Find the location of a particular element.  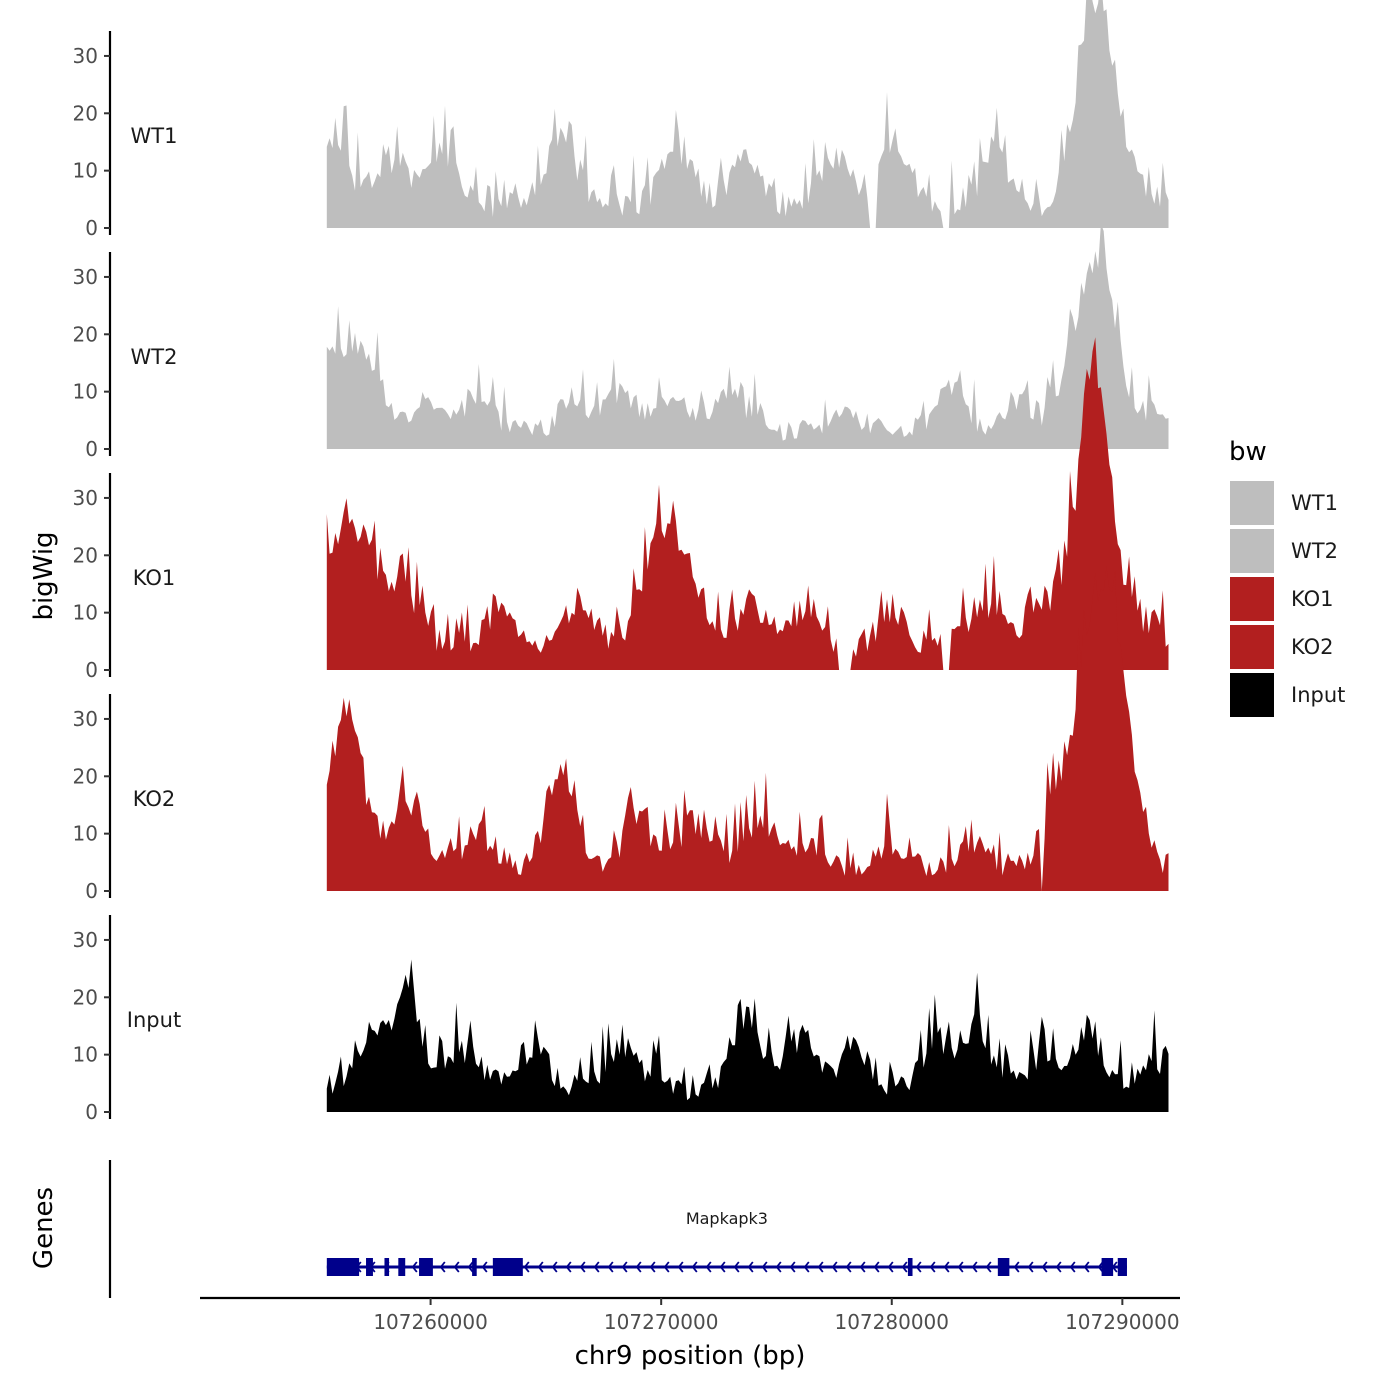

x-tick-label: 107270000 is located at coordinates (661, 1322).